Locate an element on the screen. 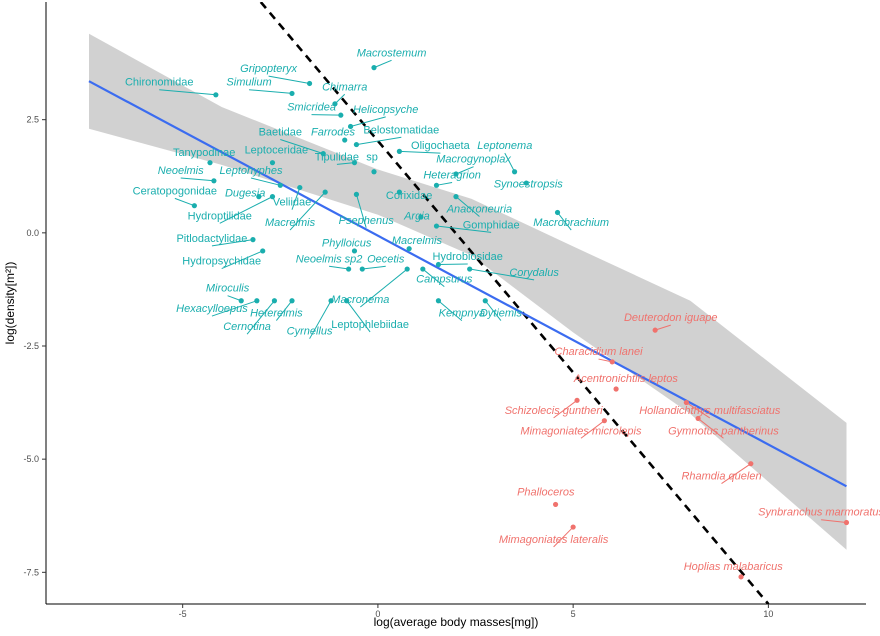 The width and height of the screenshot is (880, 636). point-label: Chironomidae is located at coordinates (159, 83).